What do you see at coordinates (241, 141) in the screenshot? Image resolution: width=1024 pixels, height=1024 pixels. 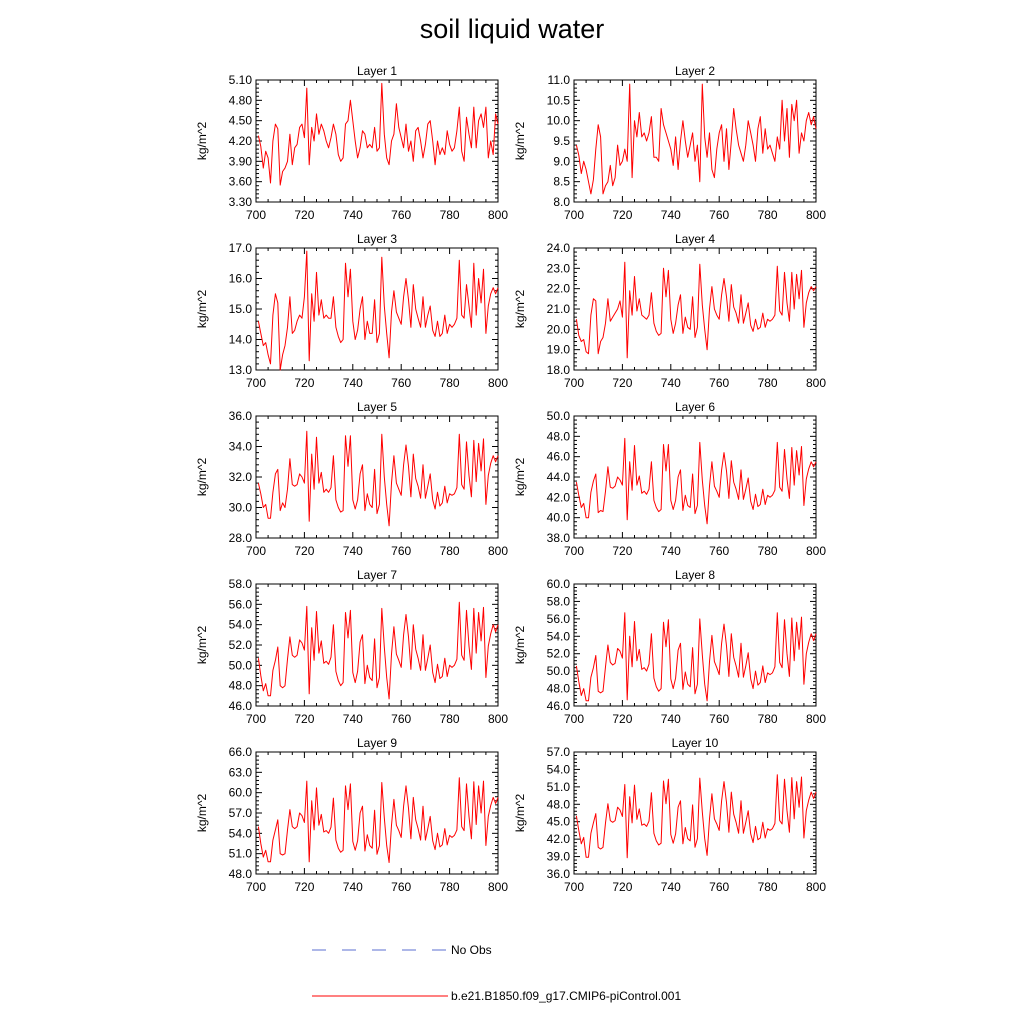 I see `y-tick-label: 4.20` at bounding box center [241, 141].